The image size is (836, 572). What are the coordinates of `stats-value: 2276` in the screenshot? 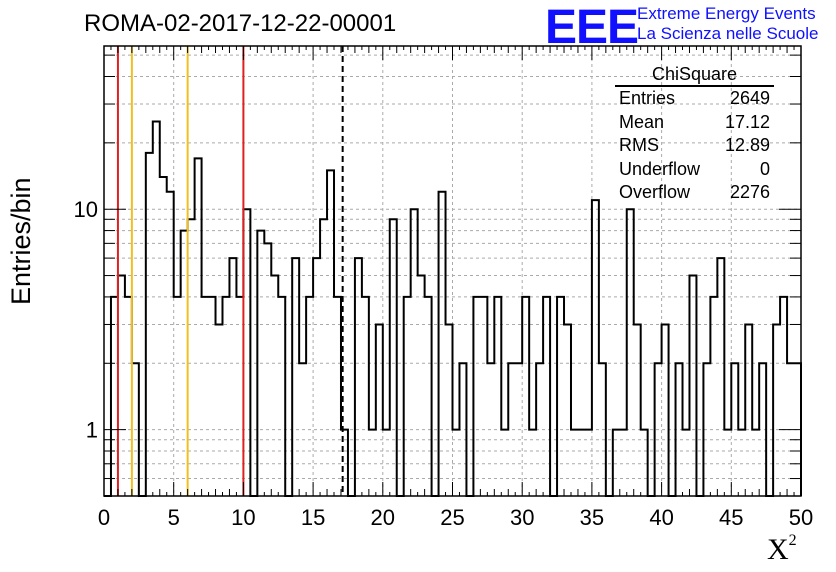 It's located at (749, 192).